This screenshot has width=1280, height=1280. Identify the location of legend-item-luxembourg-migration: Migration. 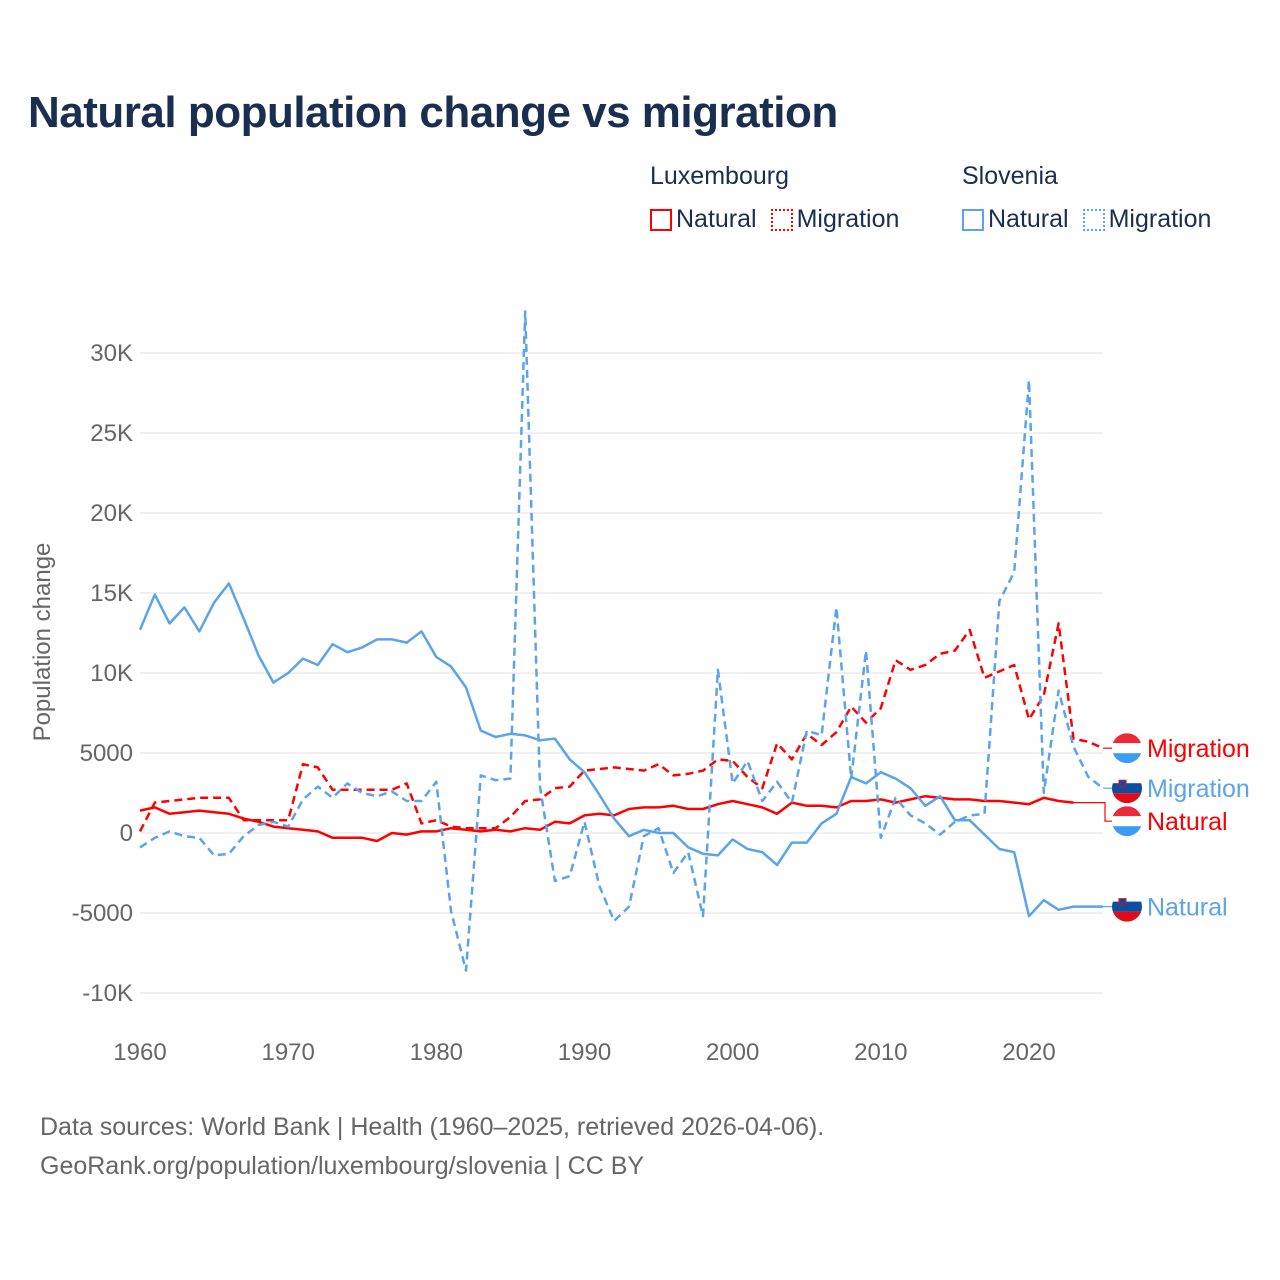
(835, 219).